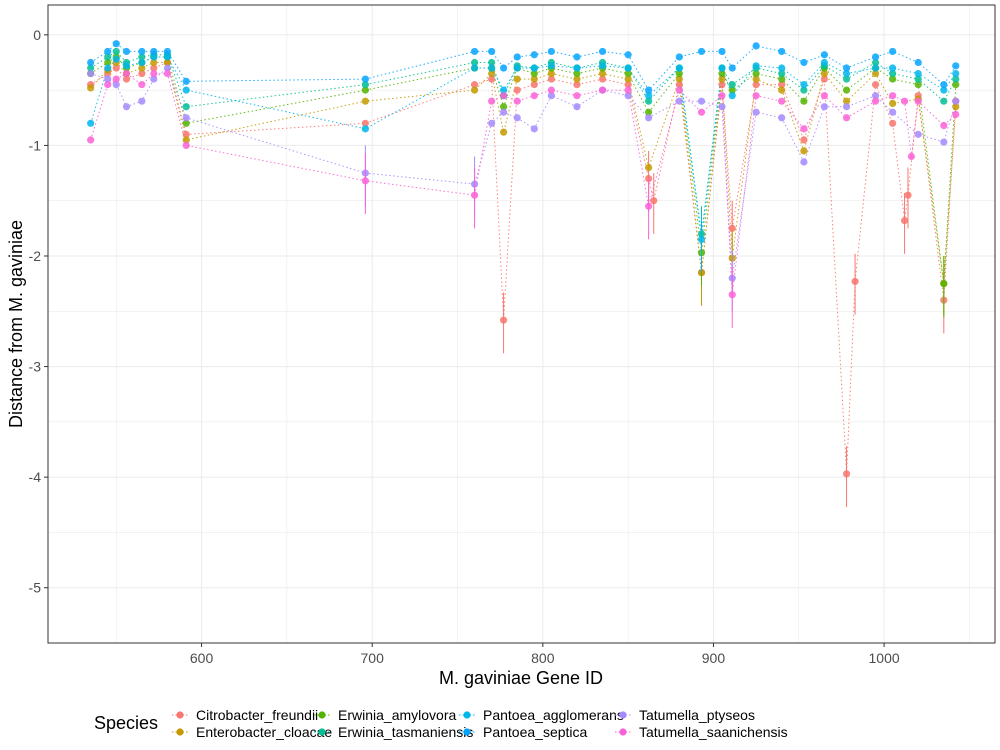  What do you see at coordinates (35, 256) in the screenshot?
I see `y-tick-label: -2` at bounding box center [35, 256].